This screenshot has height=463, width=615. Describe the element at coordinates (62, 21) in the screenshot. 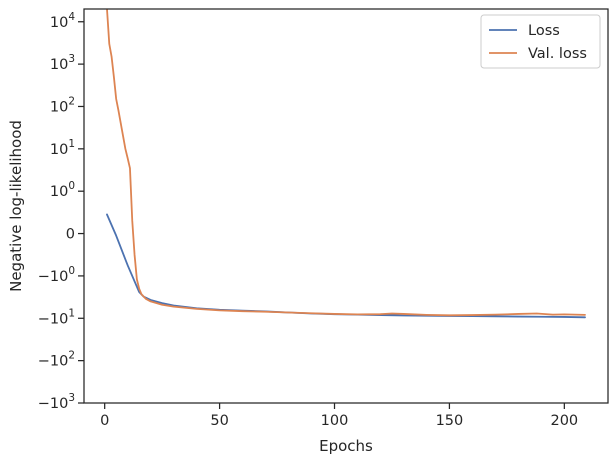

I see `y-tick-label: 10⁴` at that location.